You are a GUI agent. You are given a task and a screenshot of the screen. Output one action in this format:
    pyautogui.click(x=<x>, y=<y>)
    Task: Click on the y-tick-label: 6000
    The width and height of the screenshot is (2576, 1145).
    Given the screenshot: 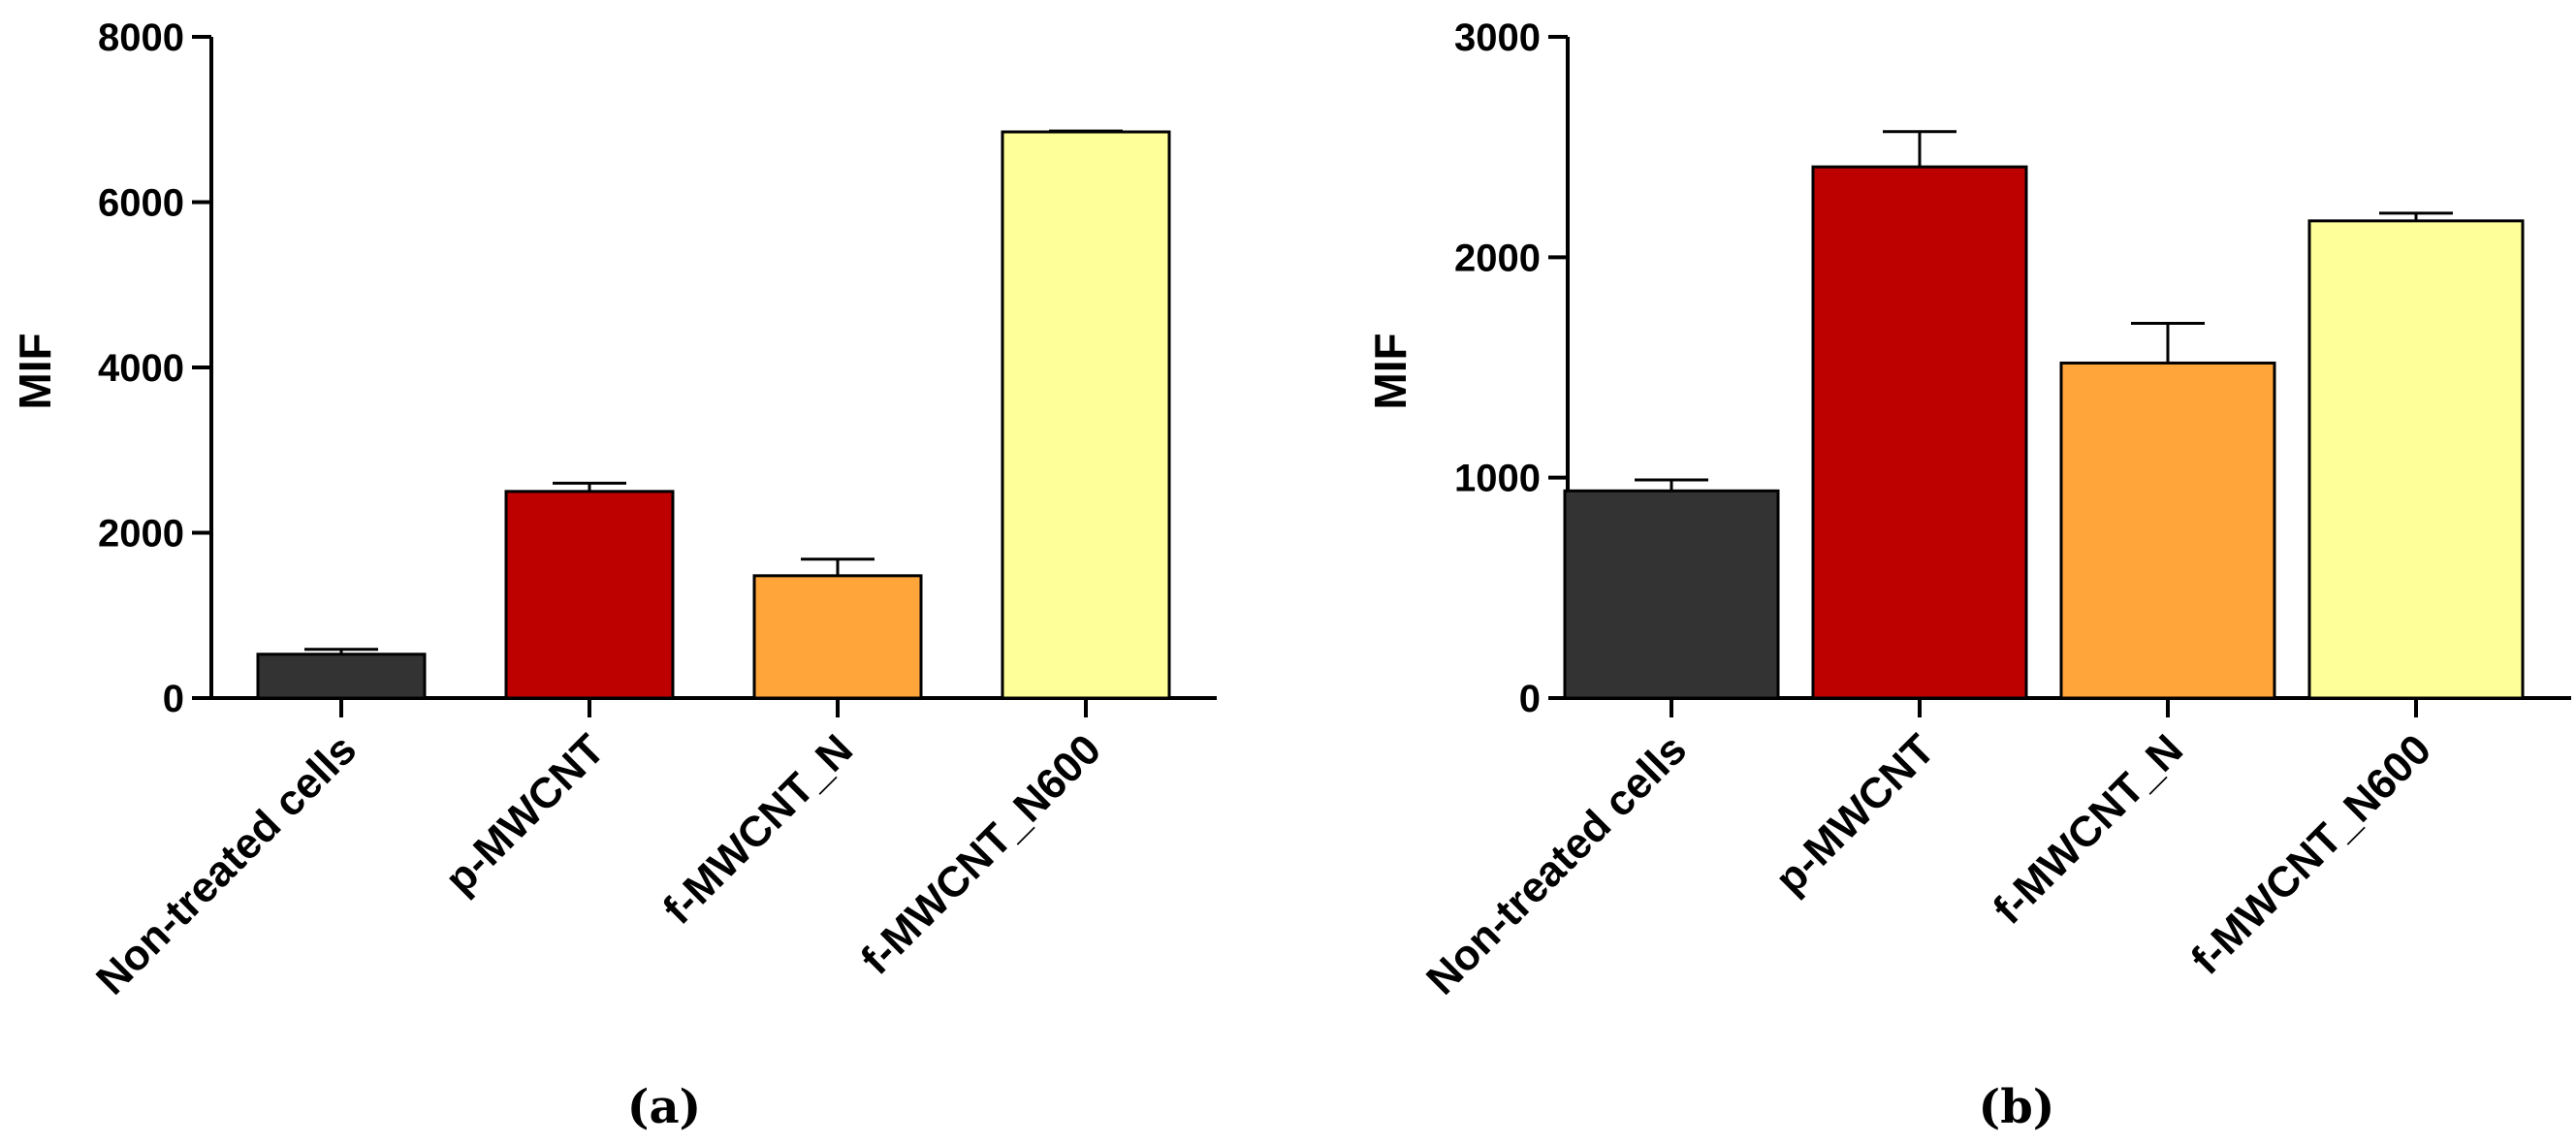 What is the action you would take?
    pyautogui.click(x=141, y=203)
    